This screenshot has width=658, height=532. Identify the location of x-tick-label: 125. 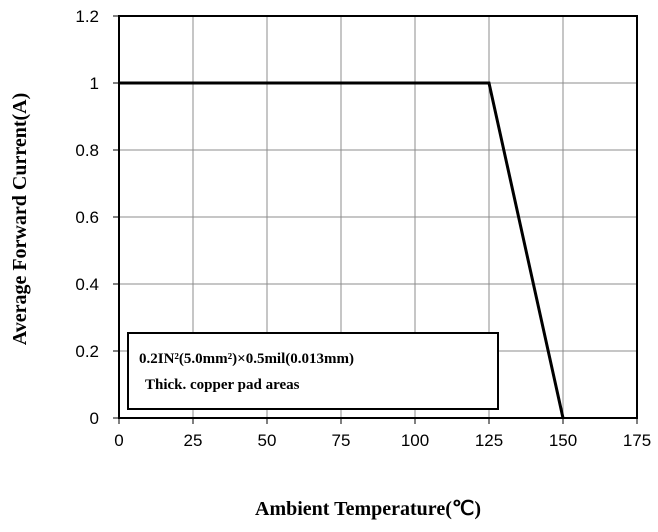
(489, 440).